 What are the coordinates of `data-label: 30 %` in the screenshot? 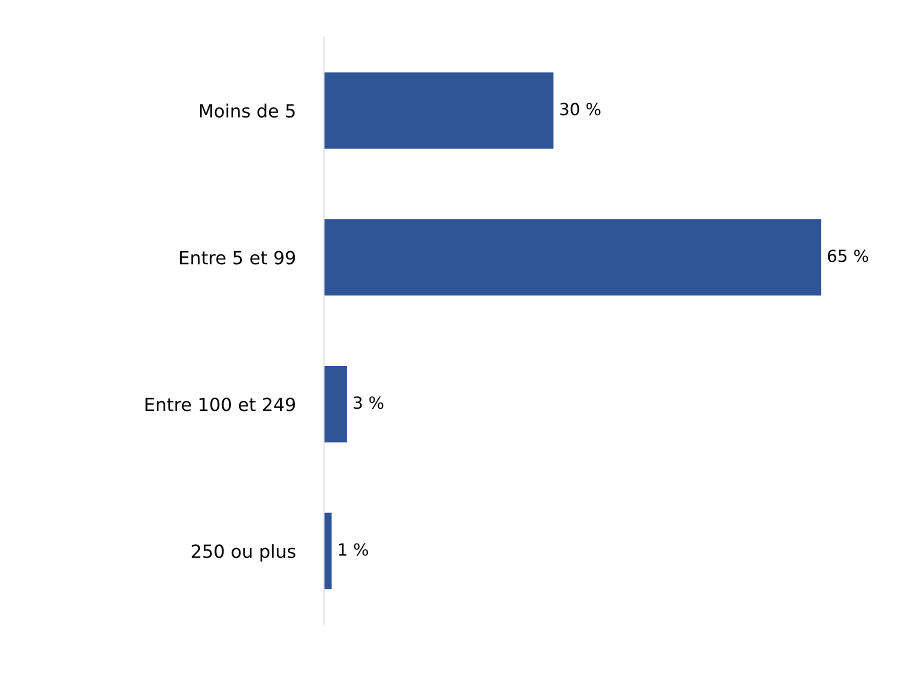 It's located at (580, 109).